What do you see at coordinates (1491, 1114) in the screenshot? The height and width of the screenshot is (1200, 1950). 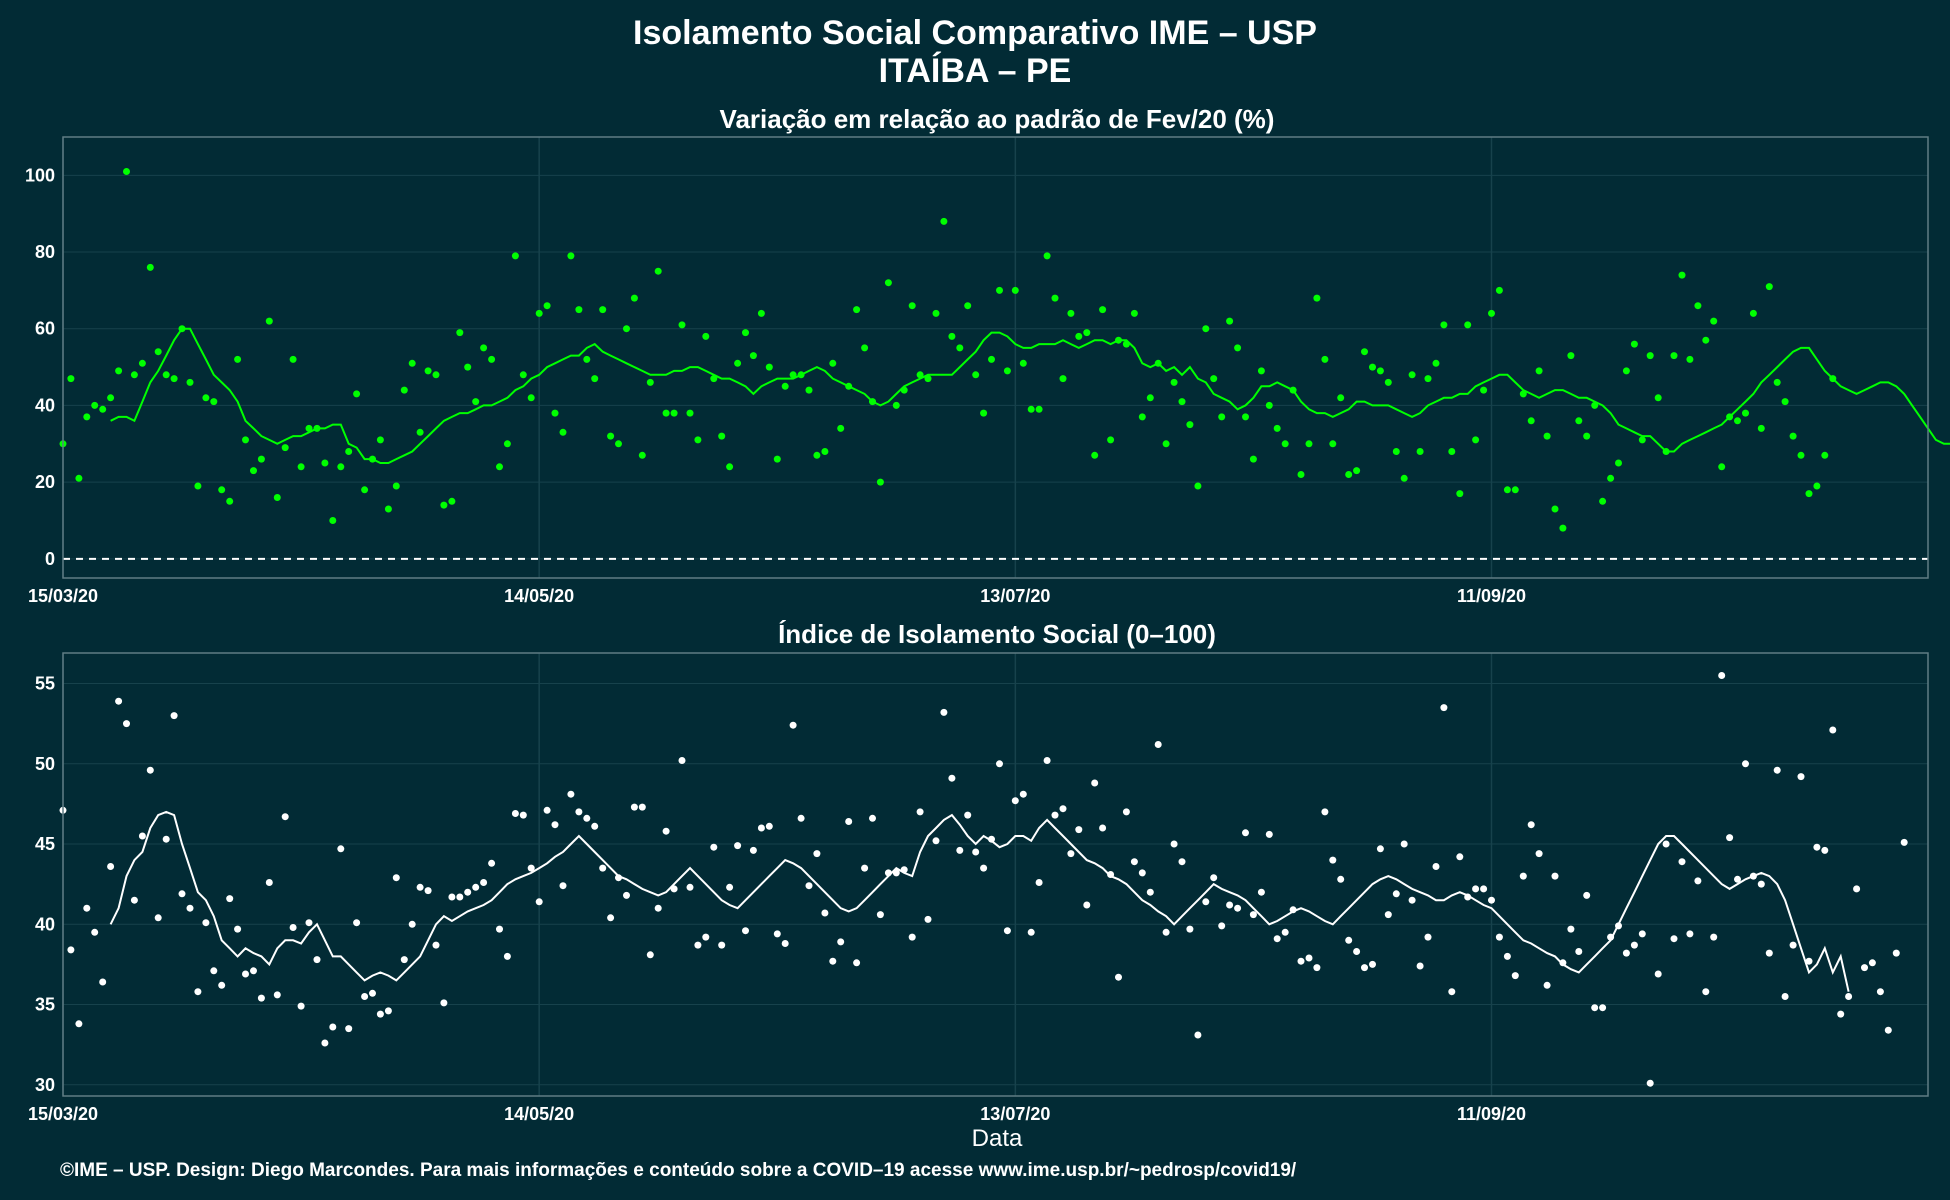 I see `x-tick-label: 11/09/20` at bounding box center [1491, 1114].